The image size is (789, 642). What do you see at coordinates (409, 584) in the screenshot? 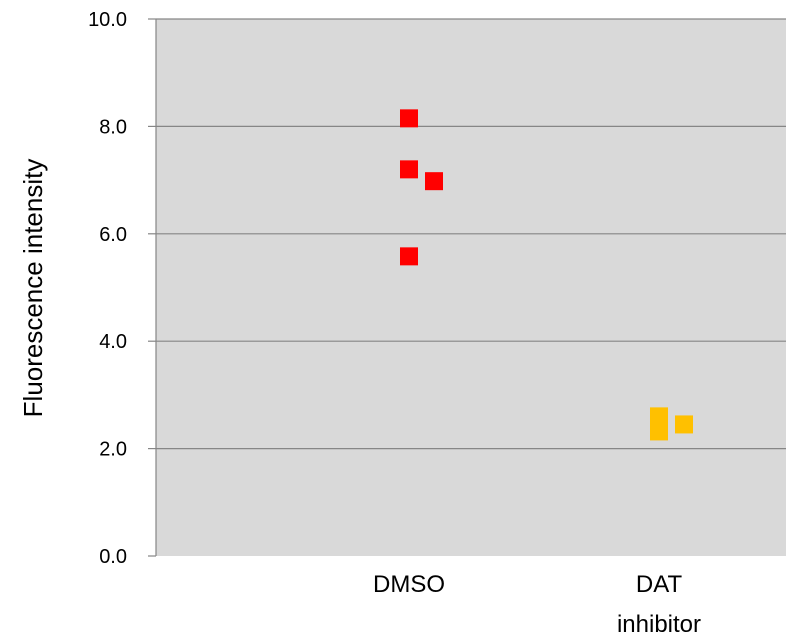
I see `x-tick-label: DMSO` at bounding box center [409, 584].